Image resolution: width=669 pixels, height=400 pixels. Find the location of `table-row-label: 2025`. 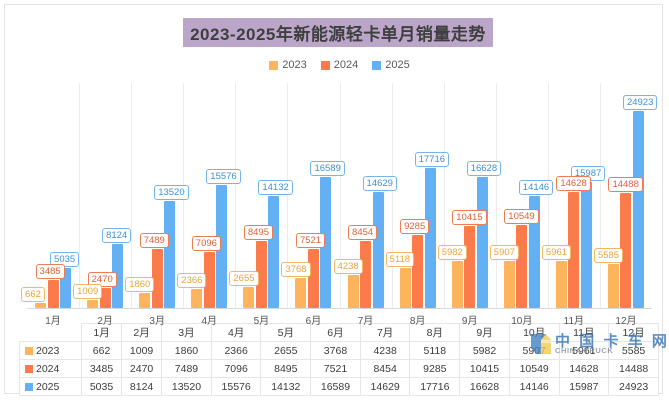

table-row-label: 2025 is located at coordinates (48, 386).